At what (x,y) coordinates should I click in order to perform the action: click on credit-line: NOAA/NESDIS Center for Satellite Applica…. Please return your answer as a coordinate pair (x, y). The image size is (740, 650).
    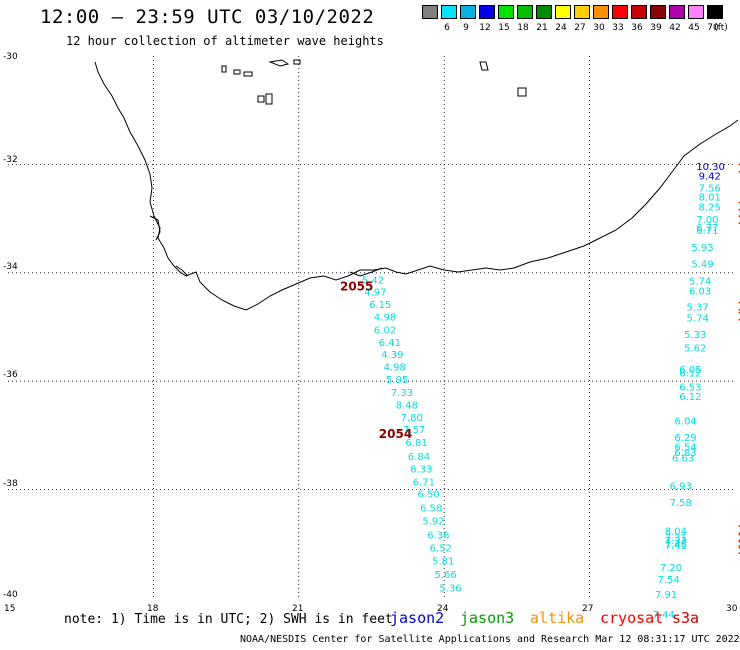
    Looking at the image, I should click on (490, 639).